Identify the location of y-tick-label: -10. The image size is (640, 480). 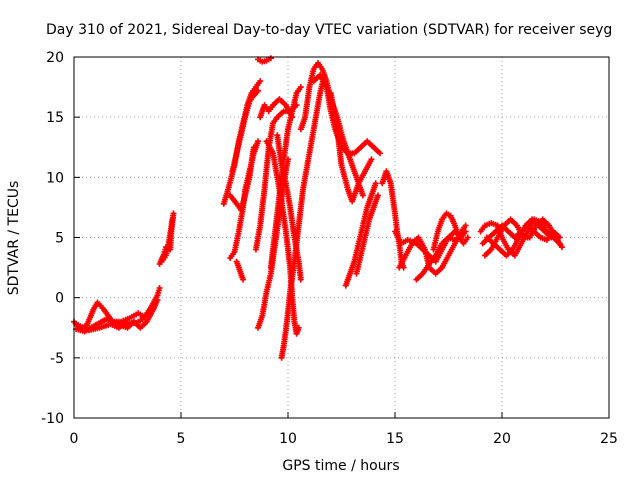
(52, 419).